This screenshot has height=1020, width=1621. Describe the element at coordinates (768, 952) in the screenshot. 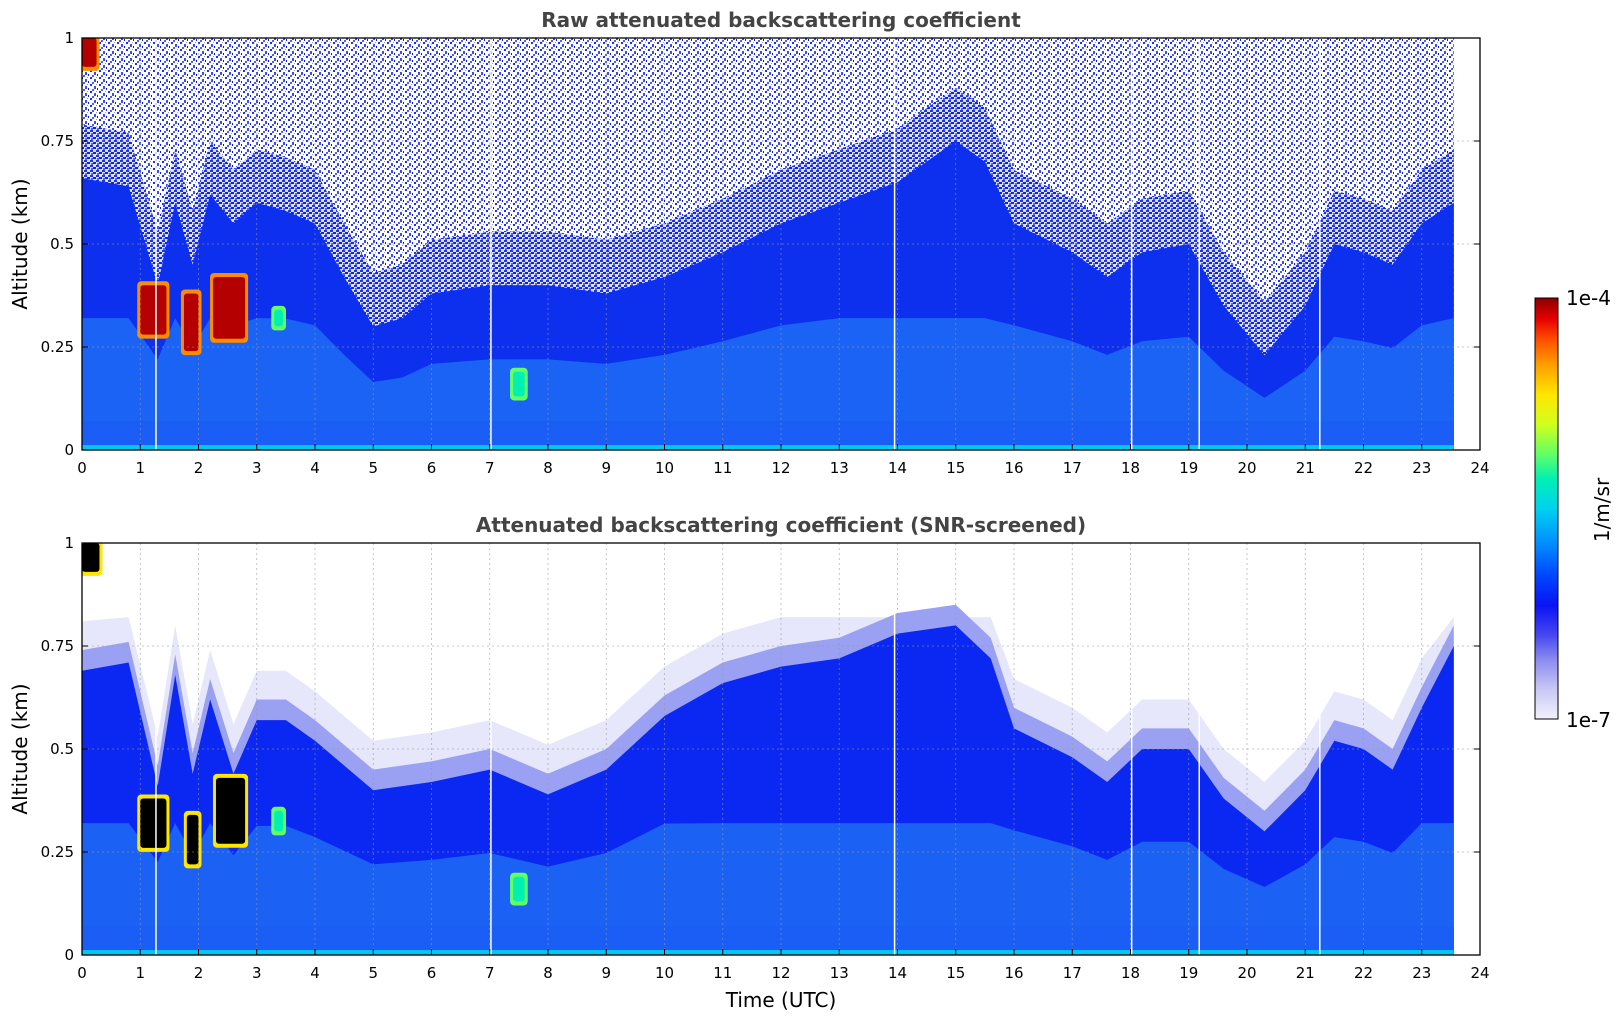

I see `bottom-ground-return` at that location.